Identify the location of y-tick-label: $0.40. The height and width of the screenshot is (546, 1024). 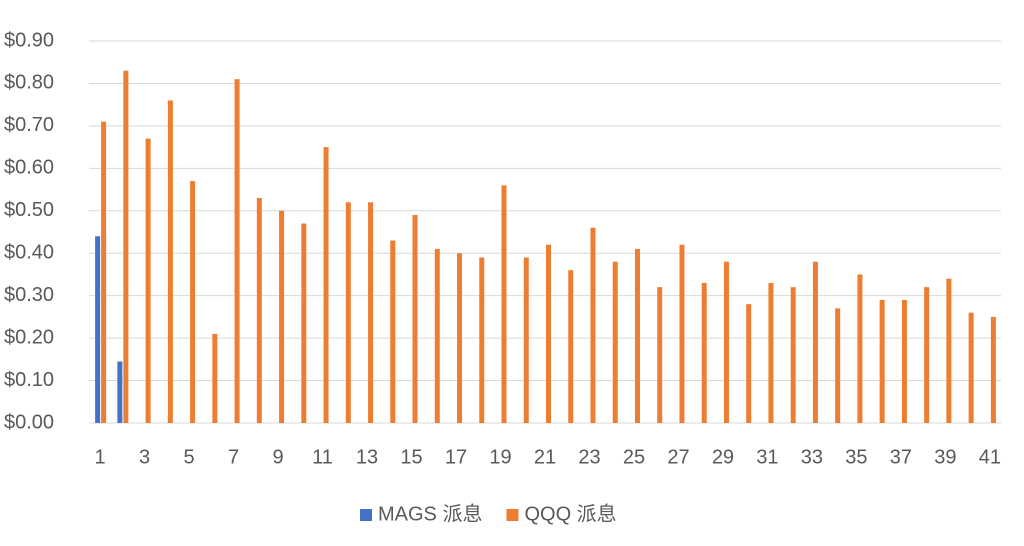
(29, 253).